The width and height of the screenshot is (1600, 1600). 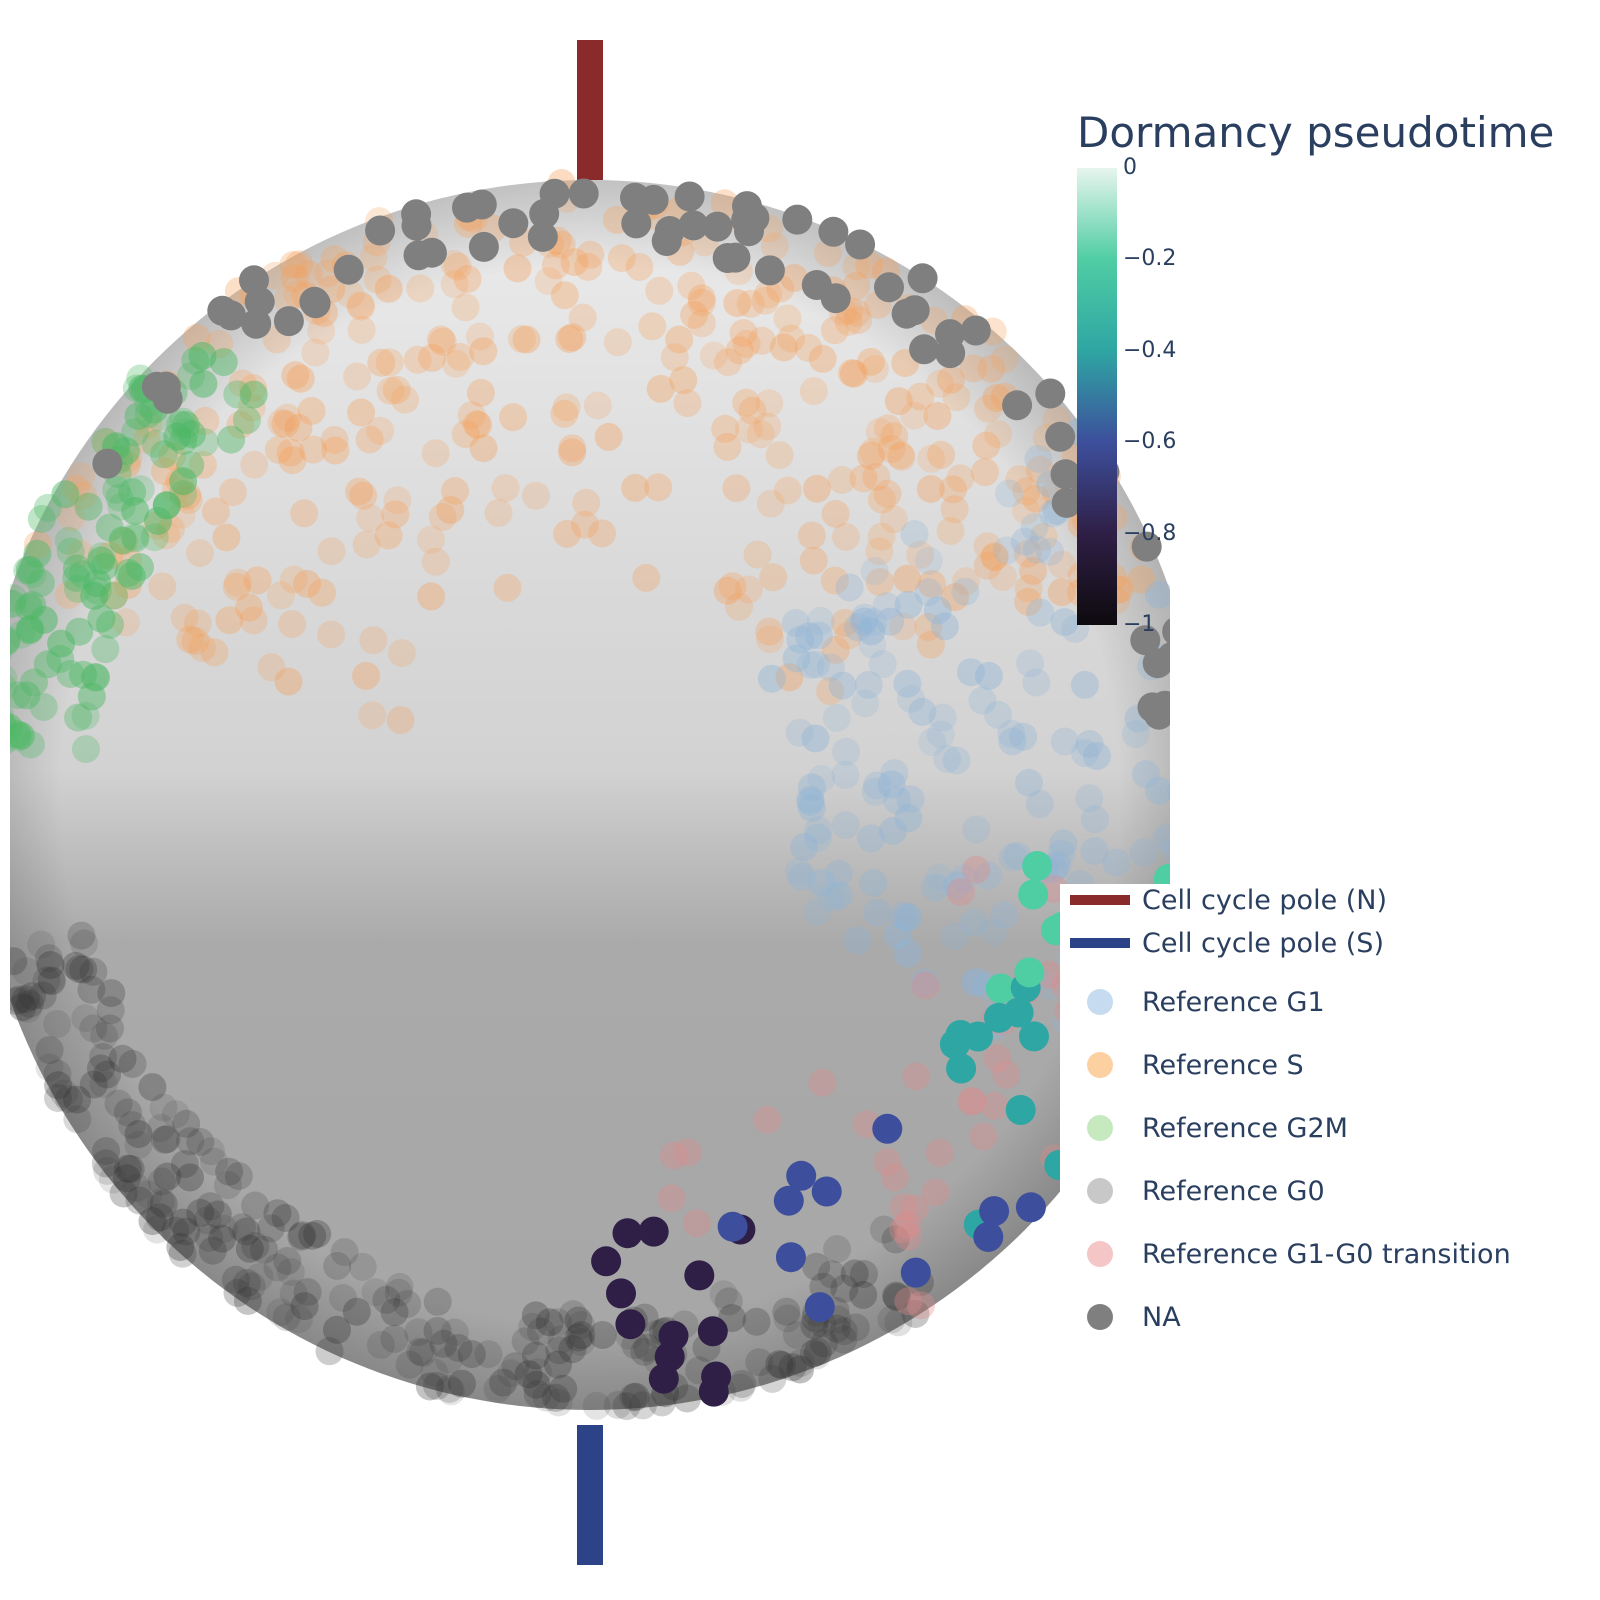 What do you see at coordinates (1100, 1065) in the screenshot?
I see `legend-marker-swatch` at bounding box center [1100, 1065].